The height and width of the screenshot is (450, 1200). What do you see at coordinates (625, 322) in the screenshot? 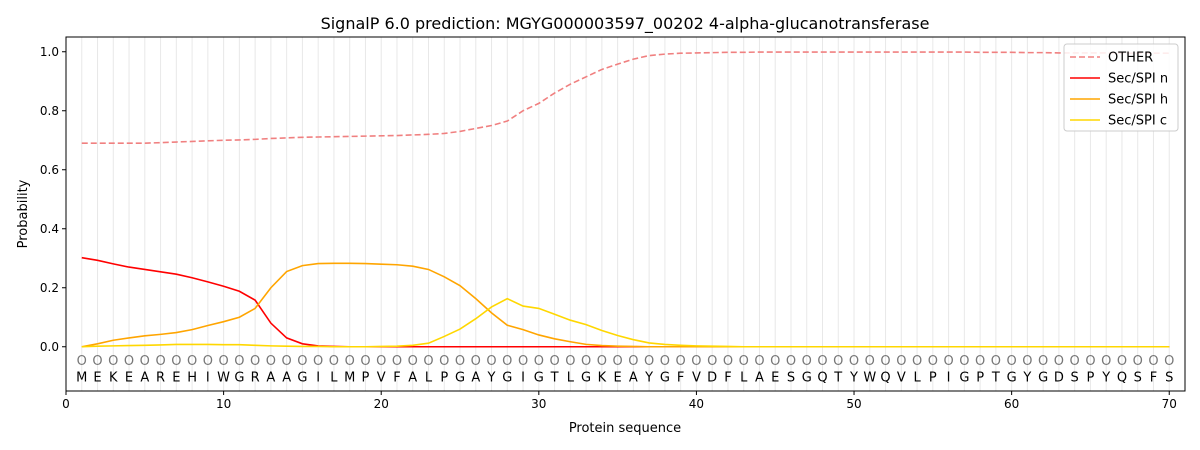
I see `series-line-sec-spi-c` at bounding box center [625, 322].